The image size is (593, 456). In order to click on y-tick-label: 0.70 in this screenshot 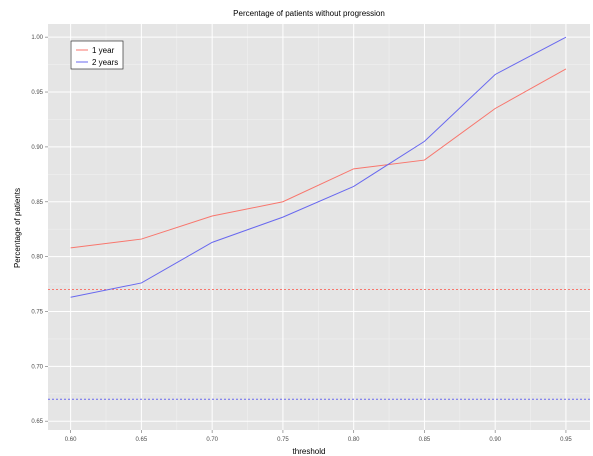, I will do `click(37, 367)`.